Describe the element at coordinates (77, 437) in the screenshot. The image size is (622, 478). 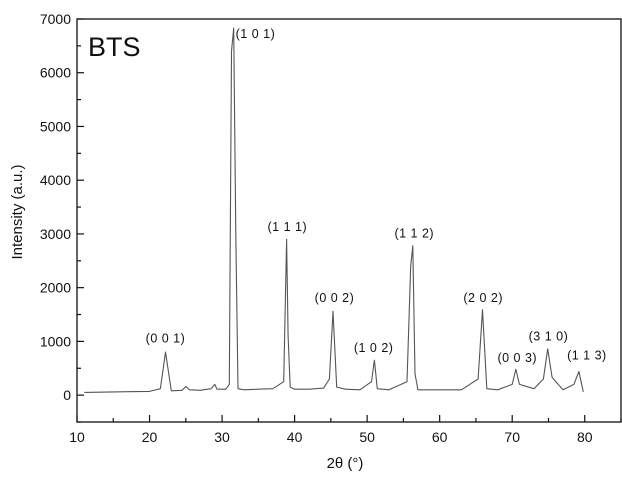
I see `x-tick-label: 10` at that location.